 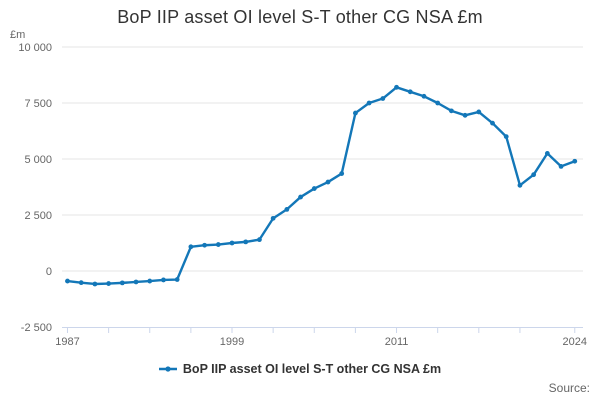 I want to click on y-tick-label: 2 500, so click(x=38, y=216).